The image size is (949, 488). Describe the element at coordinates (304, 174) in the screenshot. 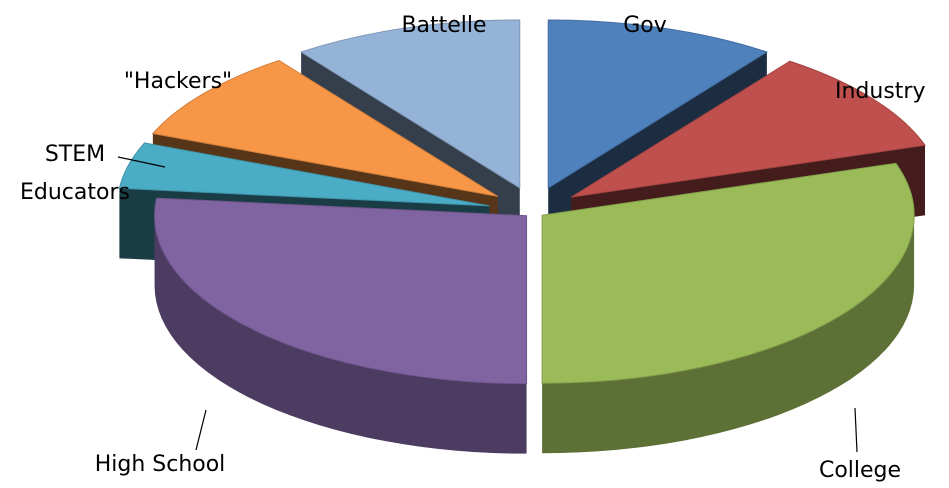

I see `slice-top-stem-educators` at that location.